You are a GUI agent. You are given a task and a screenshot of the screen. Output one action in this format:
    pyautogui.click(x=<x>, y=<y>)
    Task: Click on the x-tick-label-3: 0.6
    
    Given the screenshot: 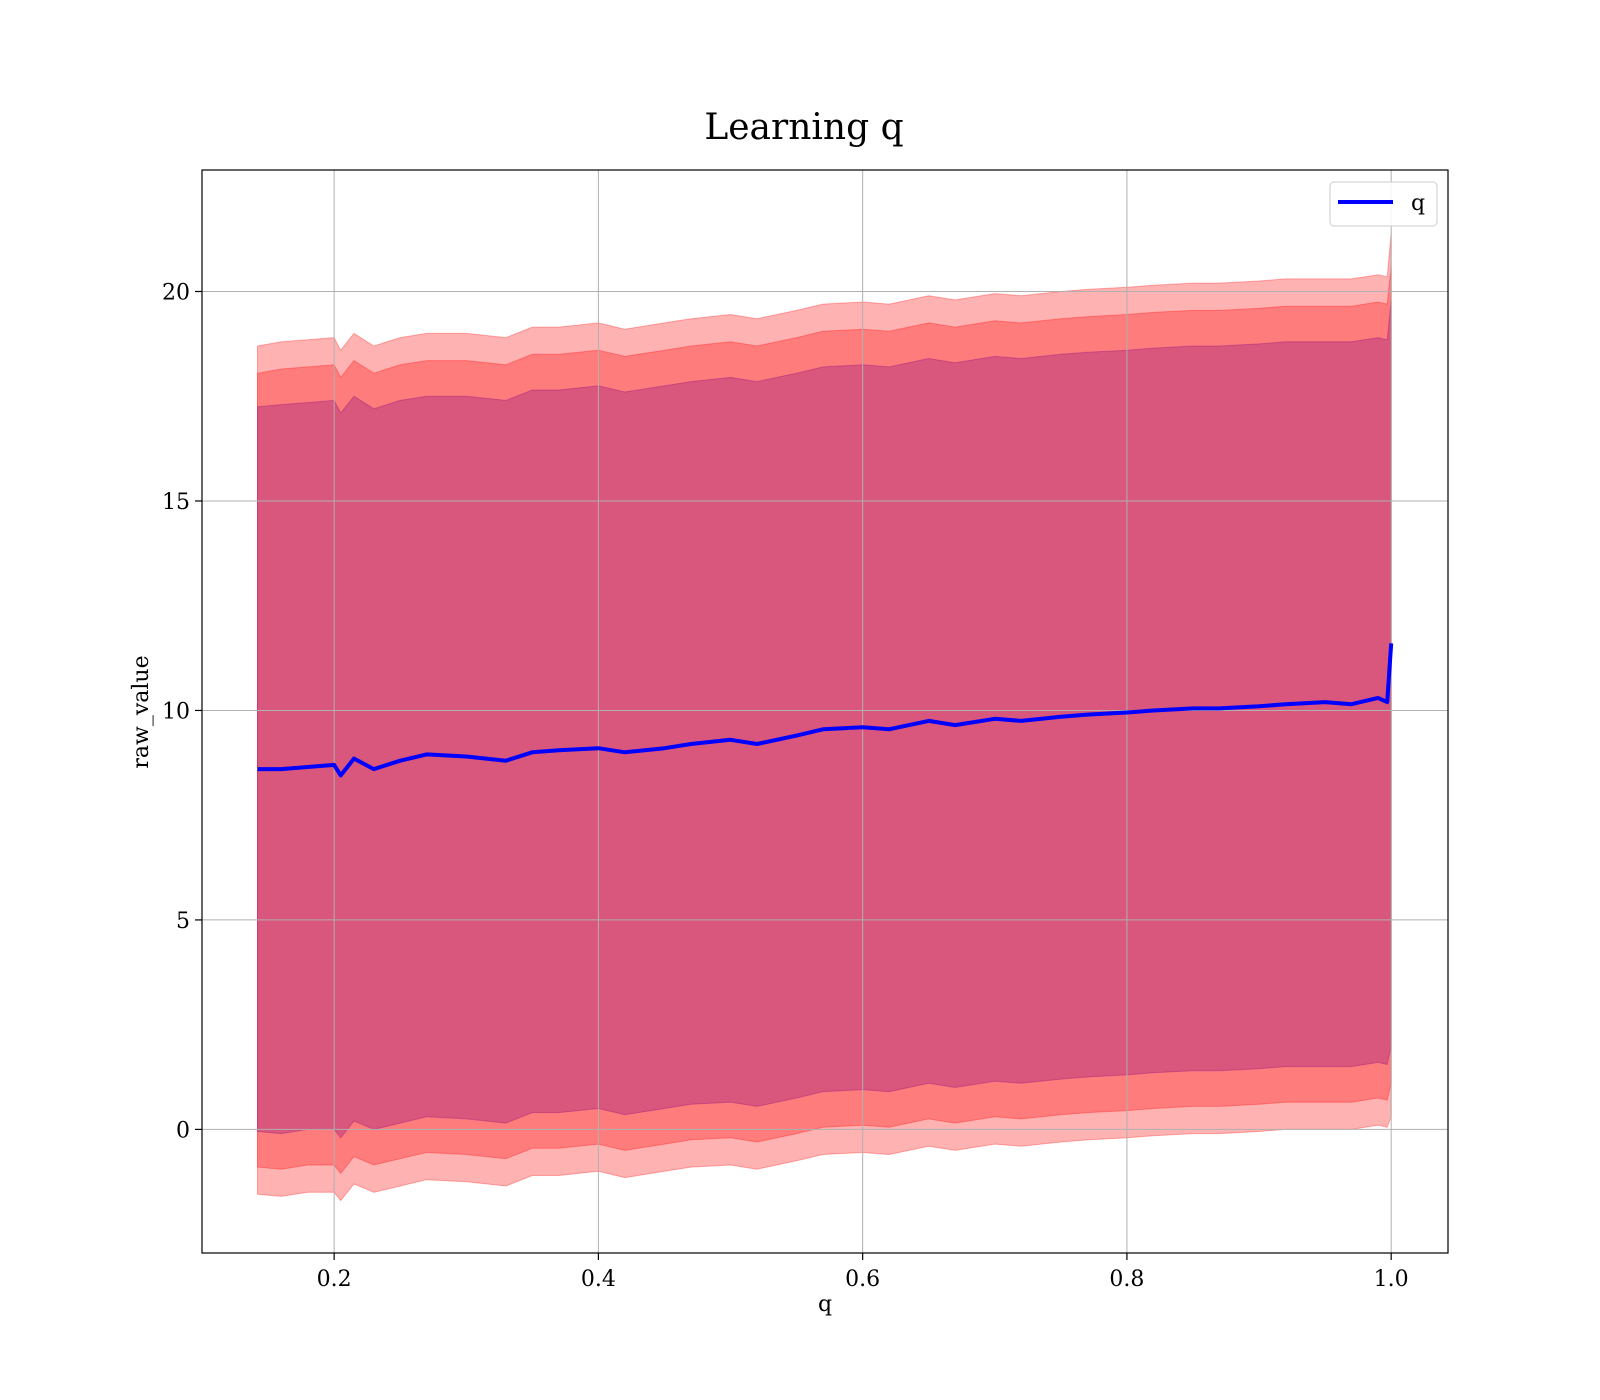 What is the action you would take?
    pyautogui.click(x=862, y=1279)
    